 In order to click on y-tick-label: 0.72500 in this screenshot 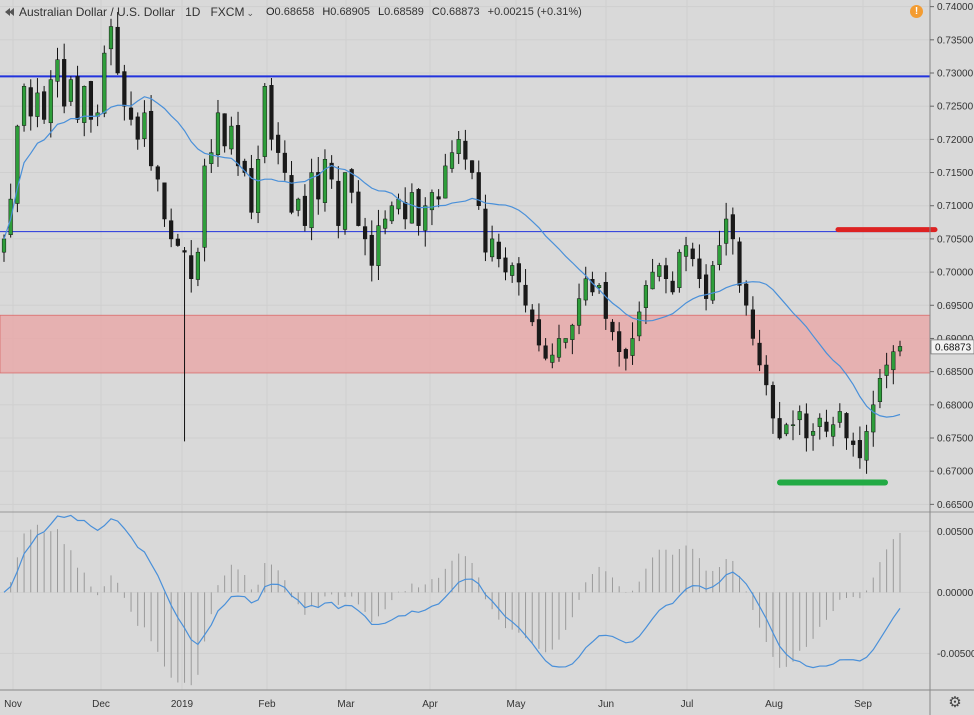, I will do `click(955, 107)`.